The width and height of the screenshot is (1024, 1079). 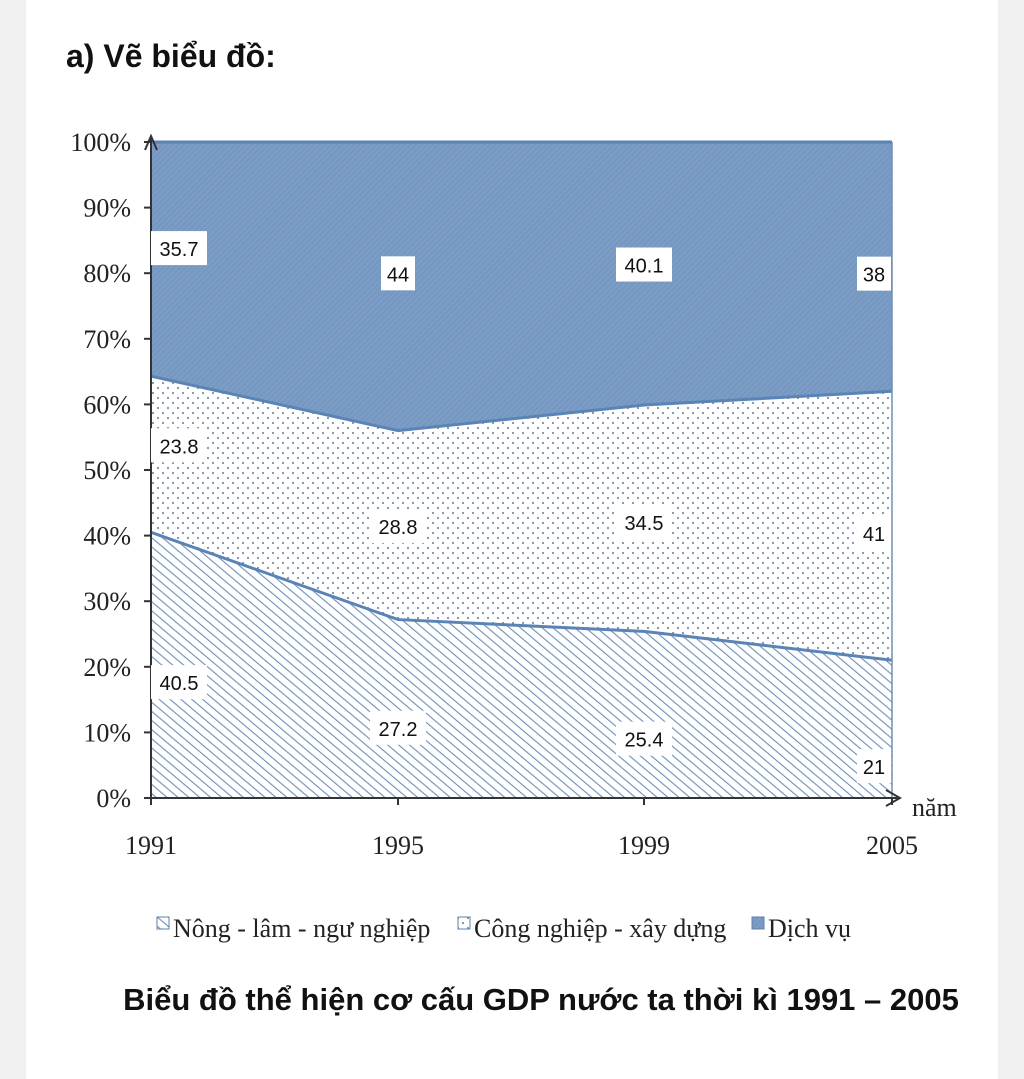 I want to click on data-label: 44, so click(x=398, y=275).